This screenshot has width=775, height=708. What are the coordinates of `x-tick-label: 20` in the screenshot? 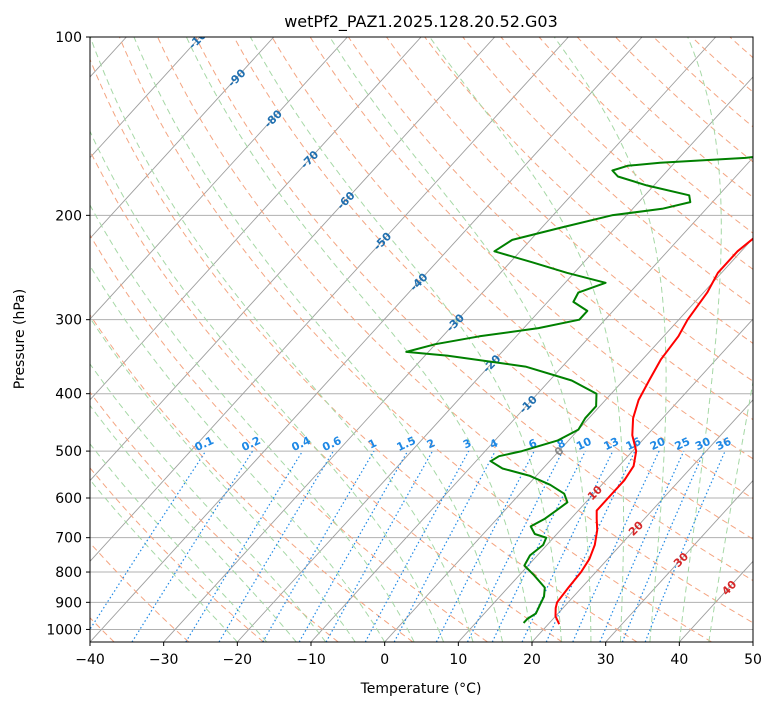 It's located at (532, 660).